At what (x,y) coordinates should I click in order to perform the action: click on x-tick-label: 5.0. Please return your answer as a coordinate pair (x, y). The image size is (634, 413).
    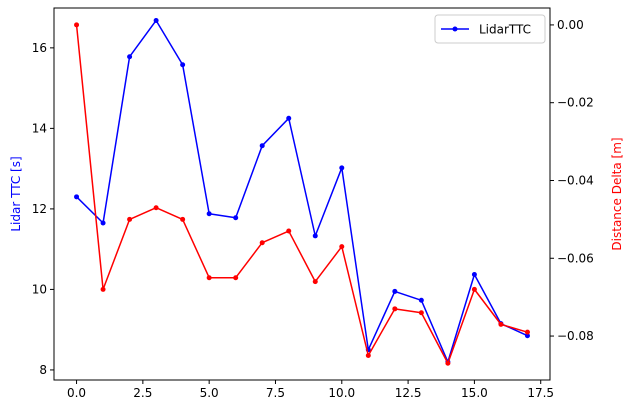
    Looking at the image, I should click on (209, 393).